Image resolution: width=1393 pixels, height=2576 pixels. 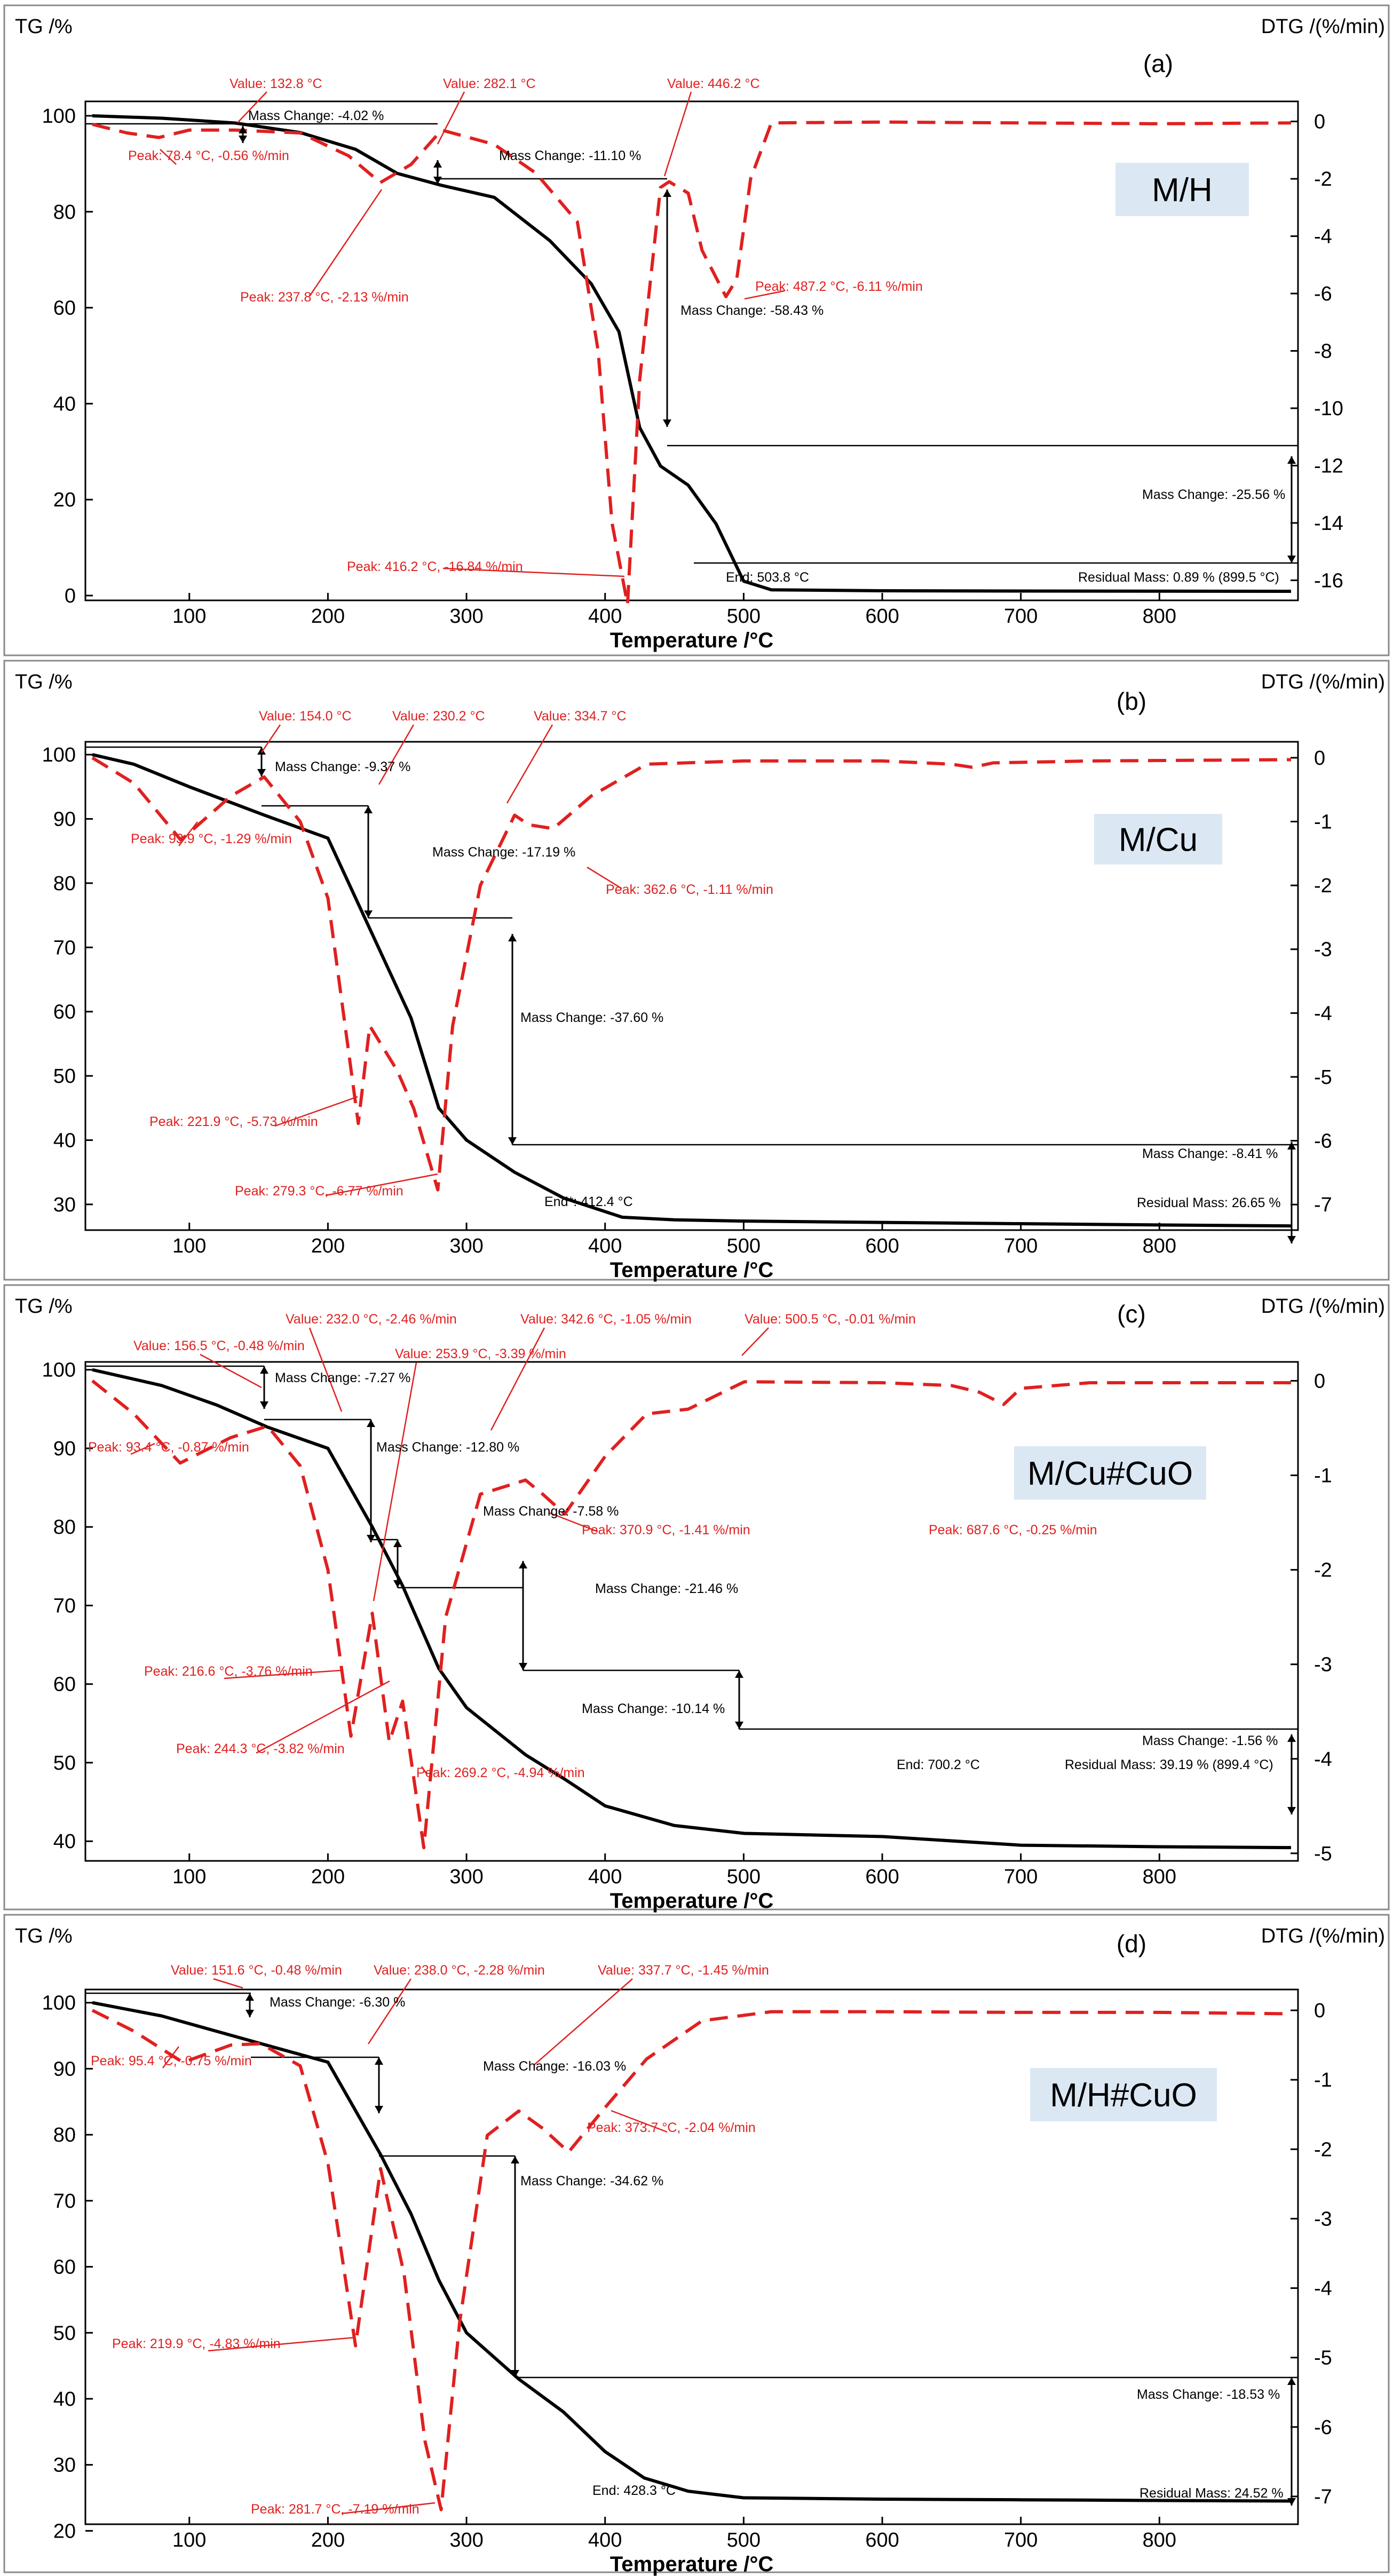 What do you see at coordinates (316, 115) in the screenshot?
I see `mass-change-annotation: Mass Change: -4.02 %` at bounding box center [316, 115].